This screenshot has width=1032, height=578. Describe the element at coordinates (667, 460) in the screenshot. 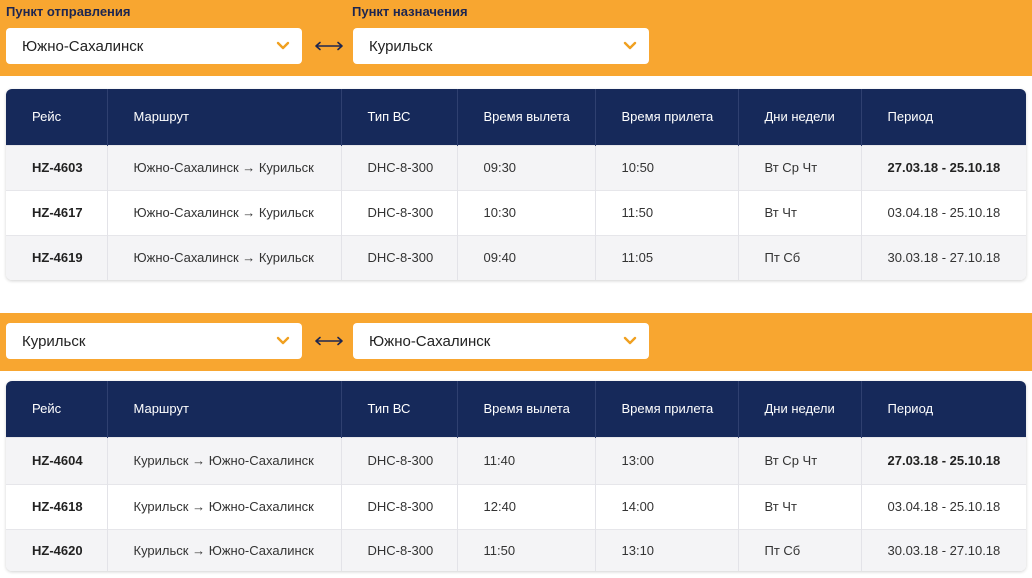

I see `arrival-time: 13:00` at that location.